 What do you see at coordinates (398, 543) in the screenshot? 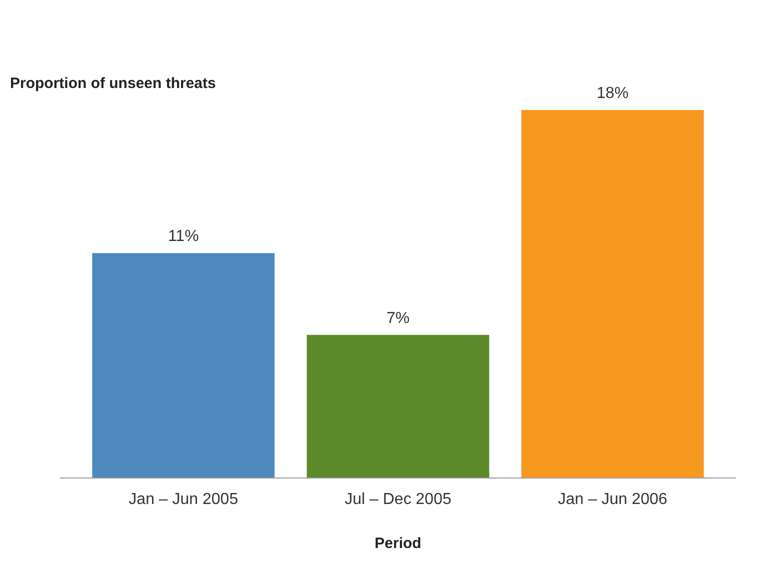
I see `x-axis-title: Period` at bounding box center [398, 543].